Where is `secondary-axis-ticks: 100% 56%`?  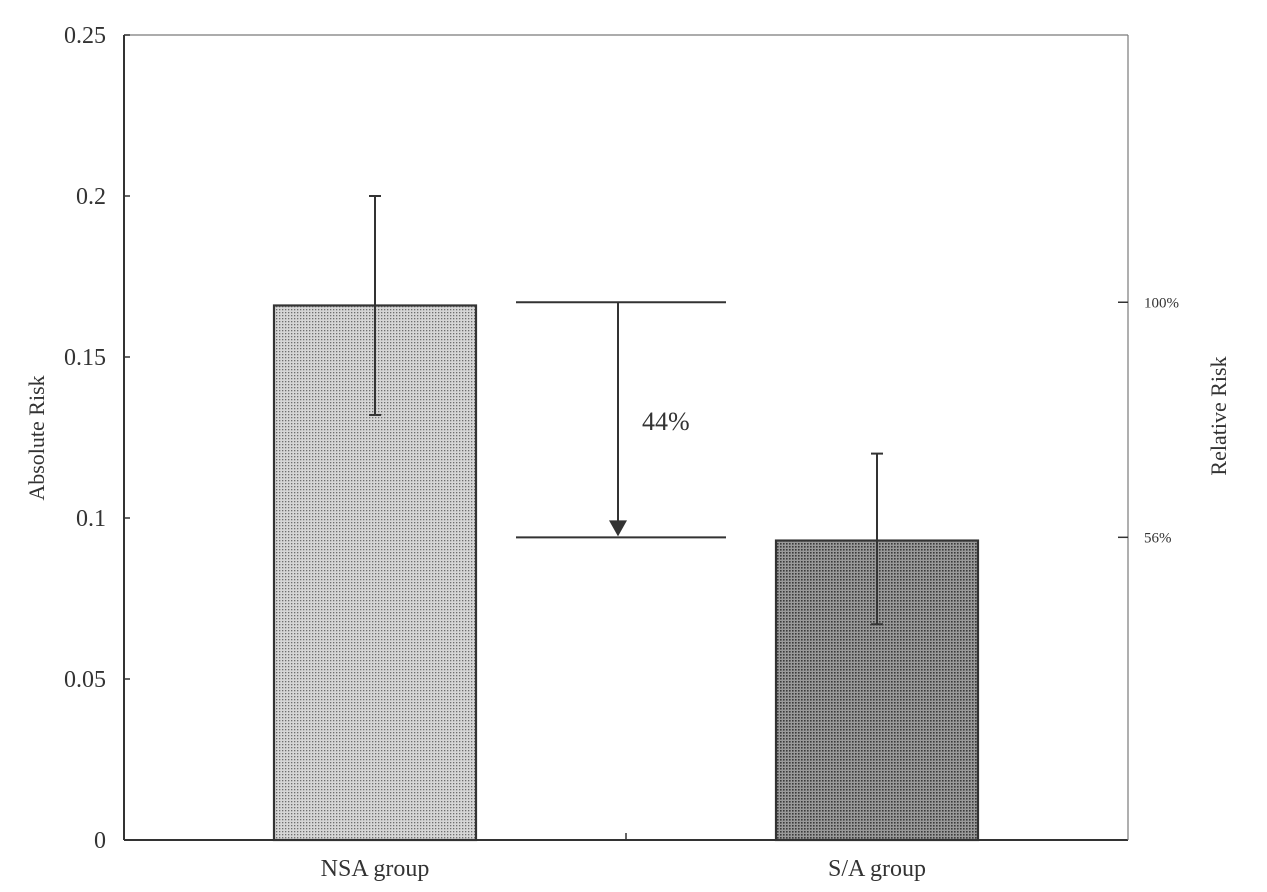 secondary-axis-ticks: 100% 56% is located at coordinates (1148, 420).